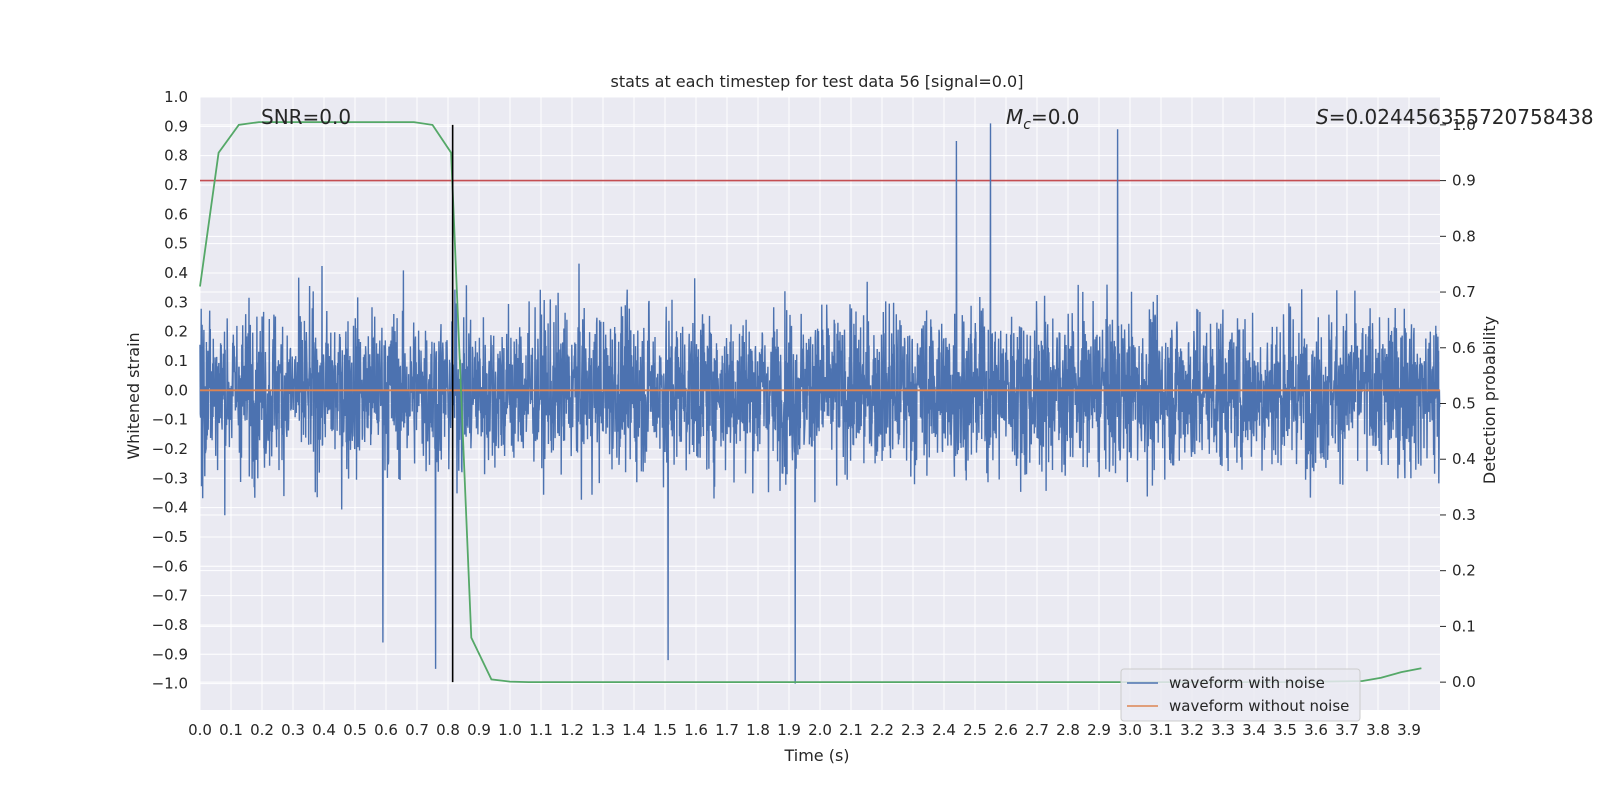  What do you see at coordinates (789, 730) in the screenshot?
I see `x-tick-label: 1.9` at bounding box center [789, 730].